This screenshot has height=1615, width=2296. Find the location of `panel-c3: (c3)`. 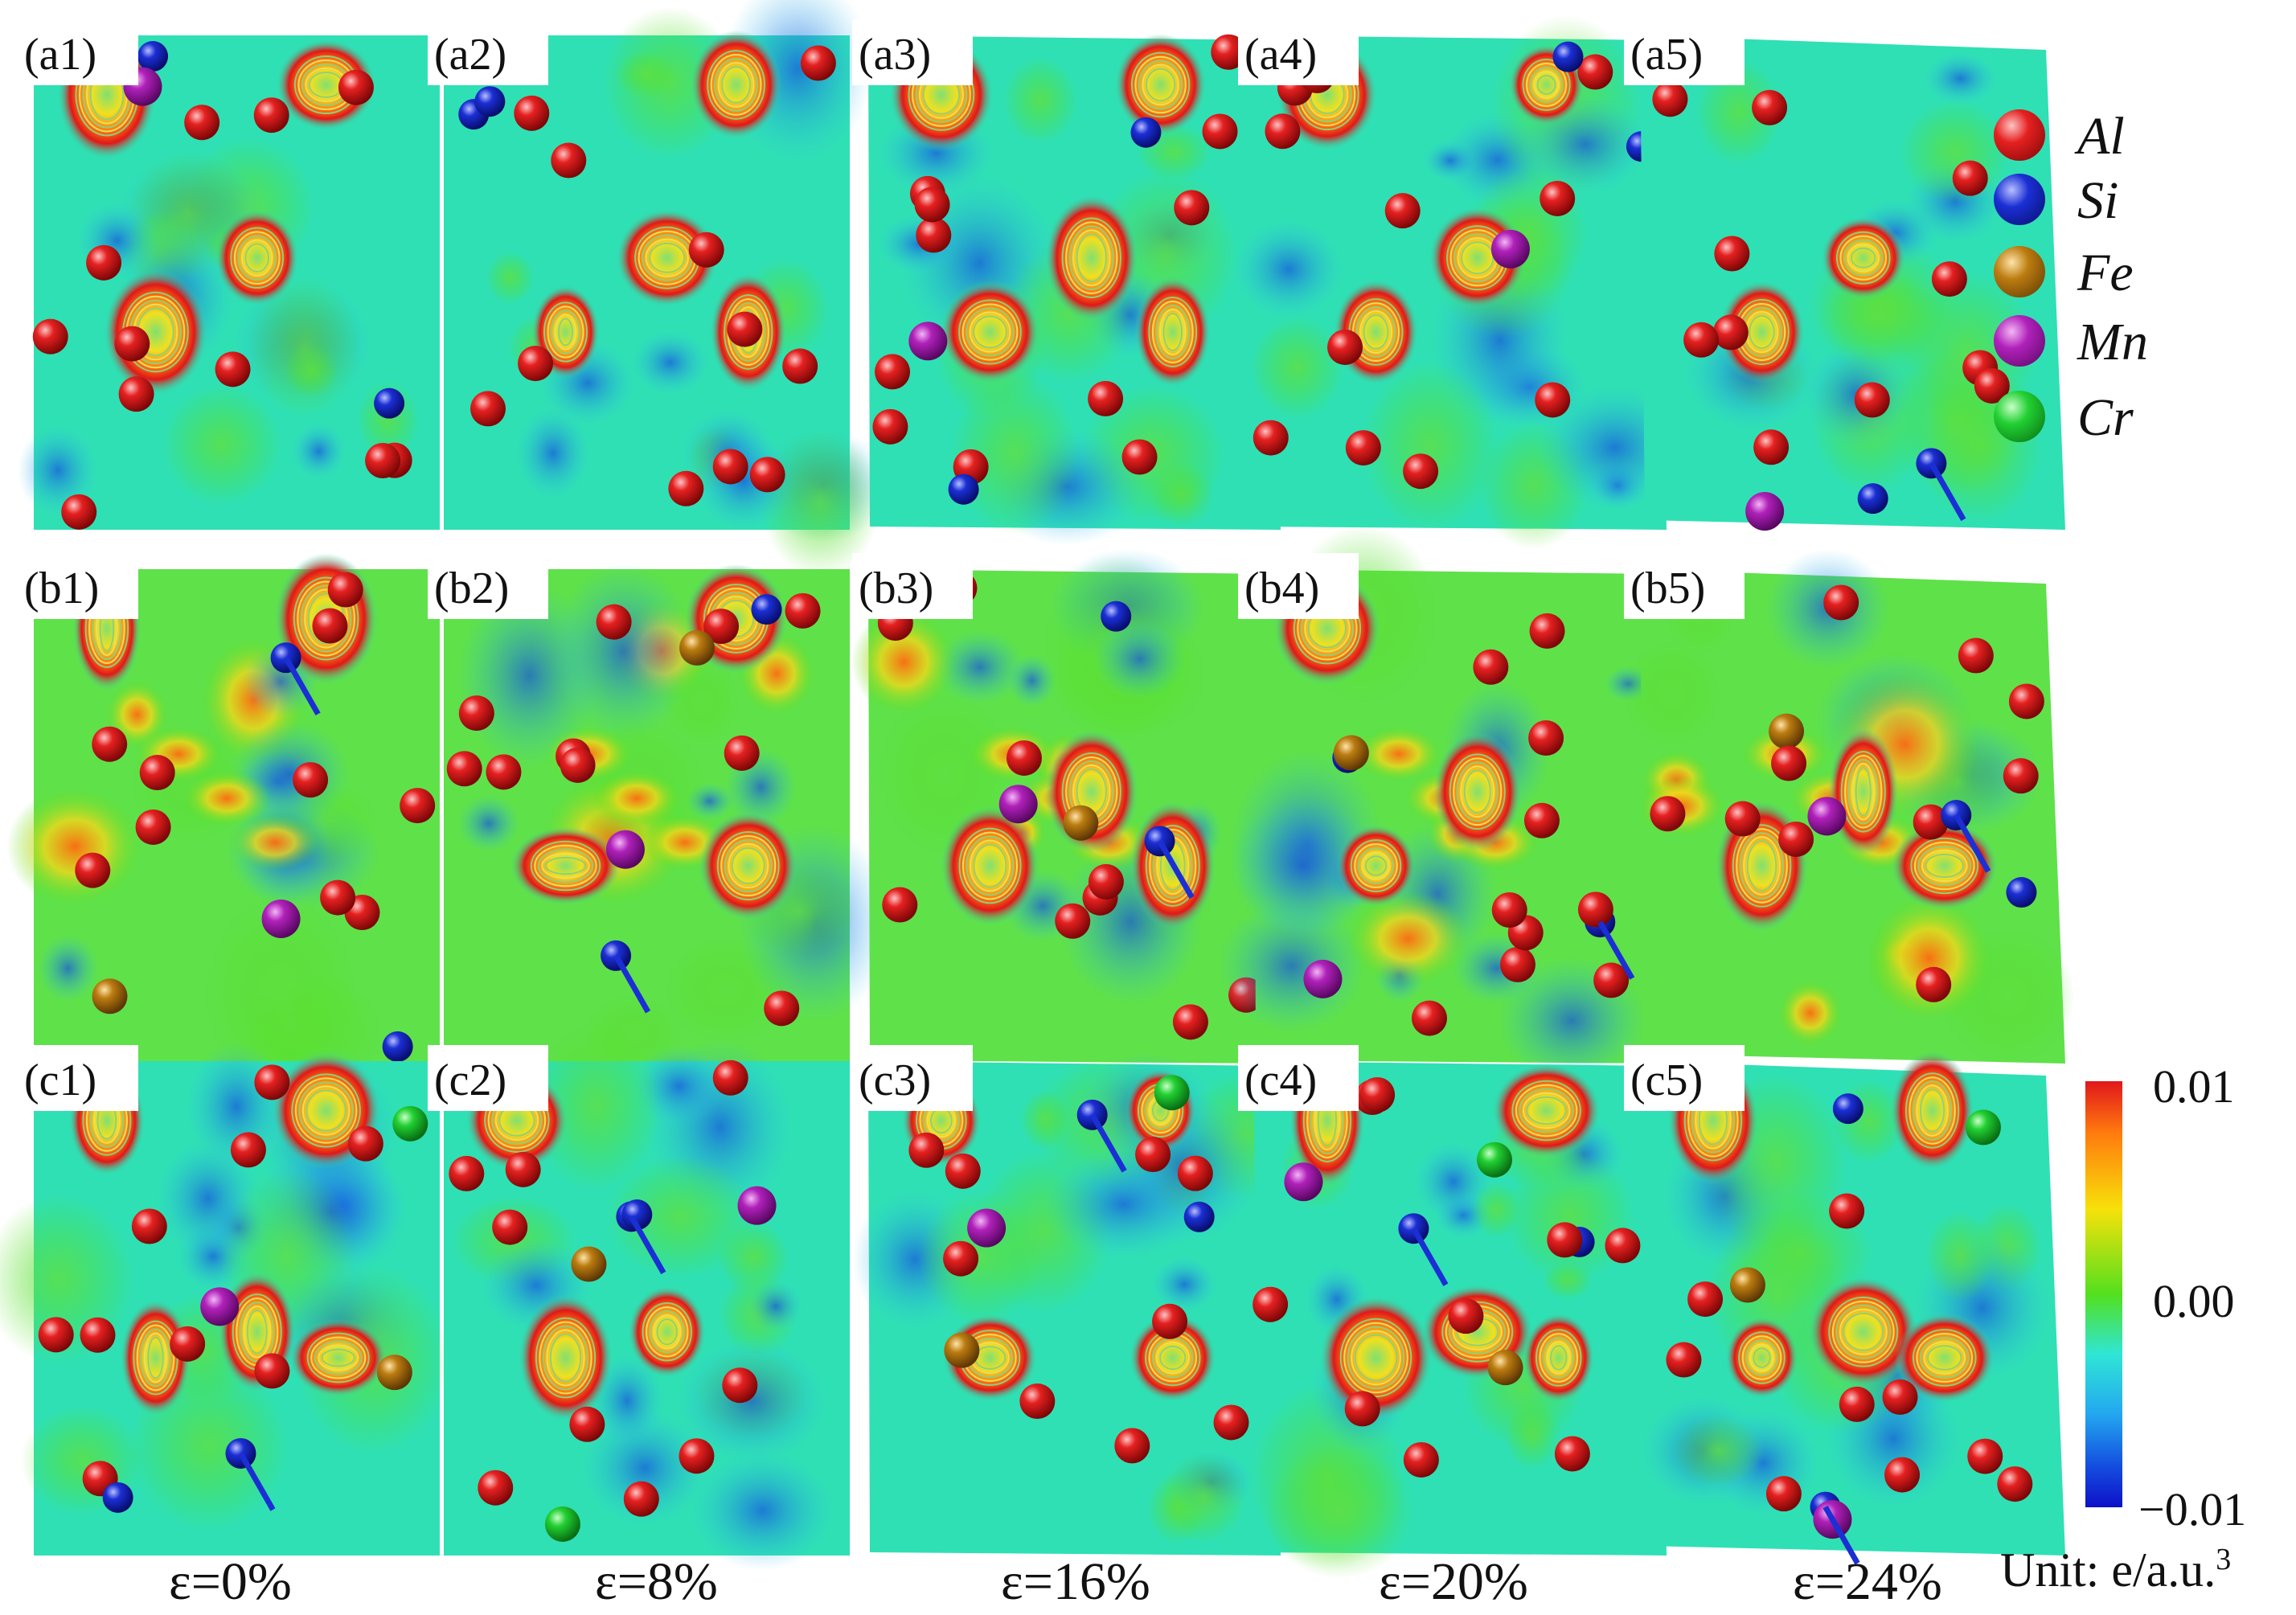

panel-c3: (c3) is located at coordinates (1076, 1300).